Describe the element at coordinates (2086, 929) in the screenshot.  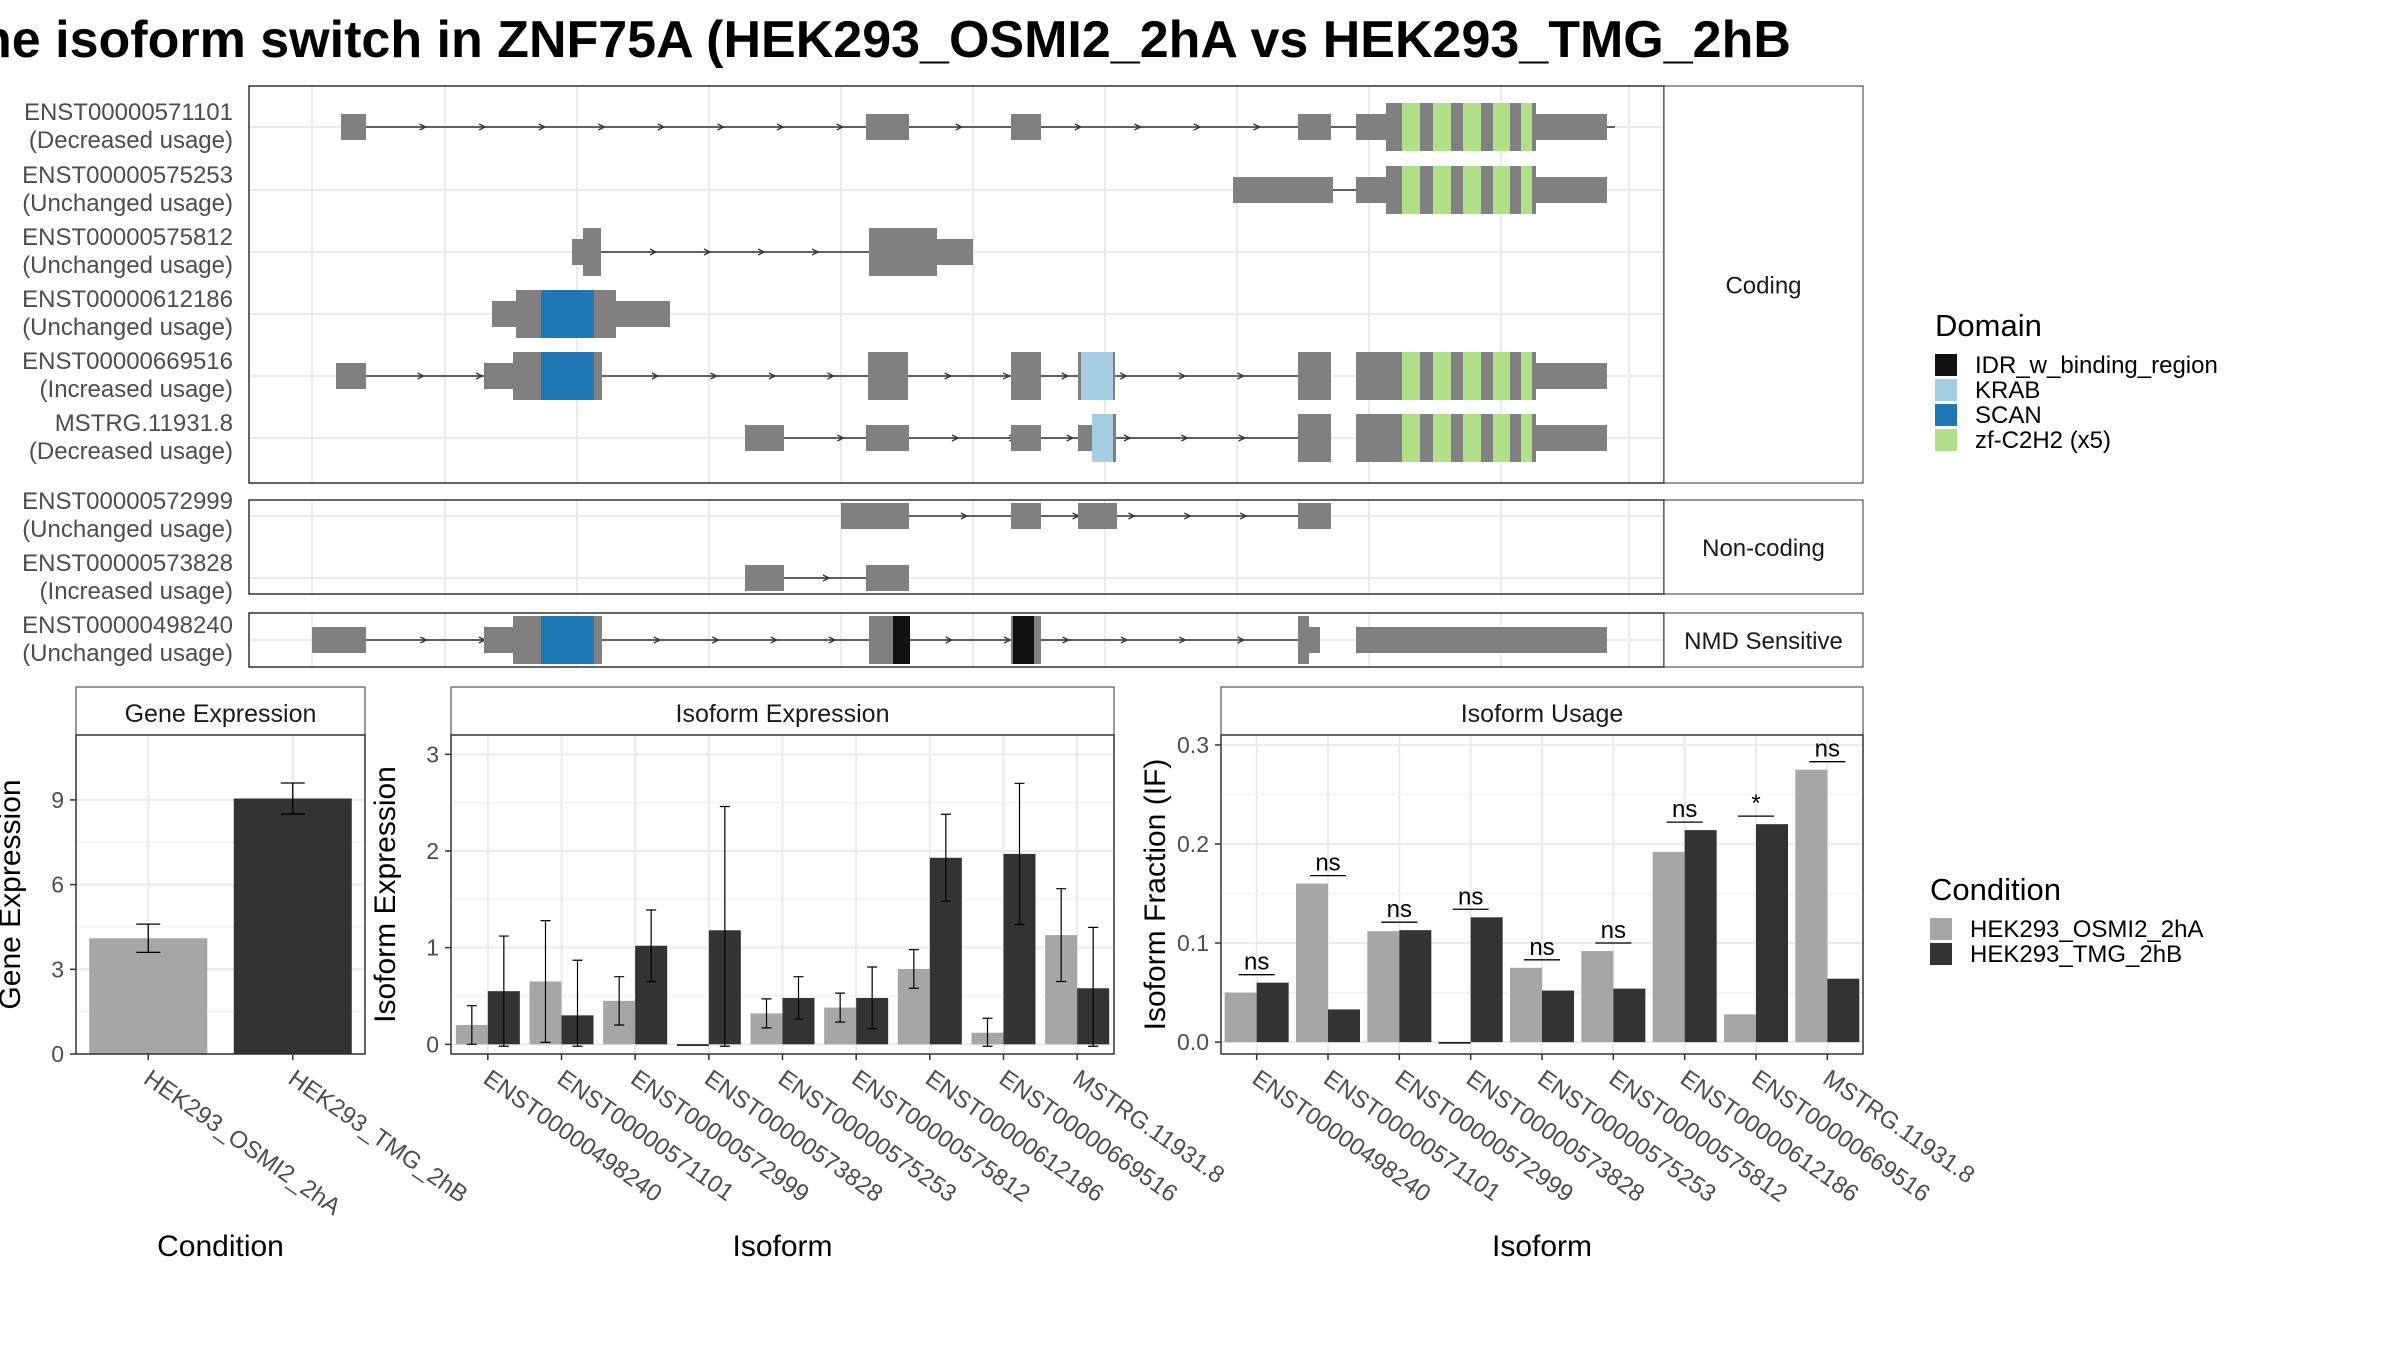
I see `condition-legend-label: HEK293_OSMI2_2hA` at that location.